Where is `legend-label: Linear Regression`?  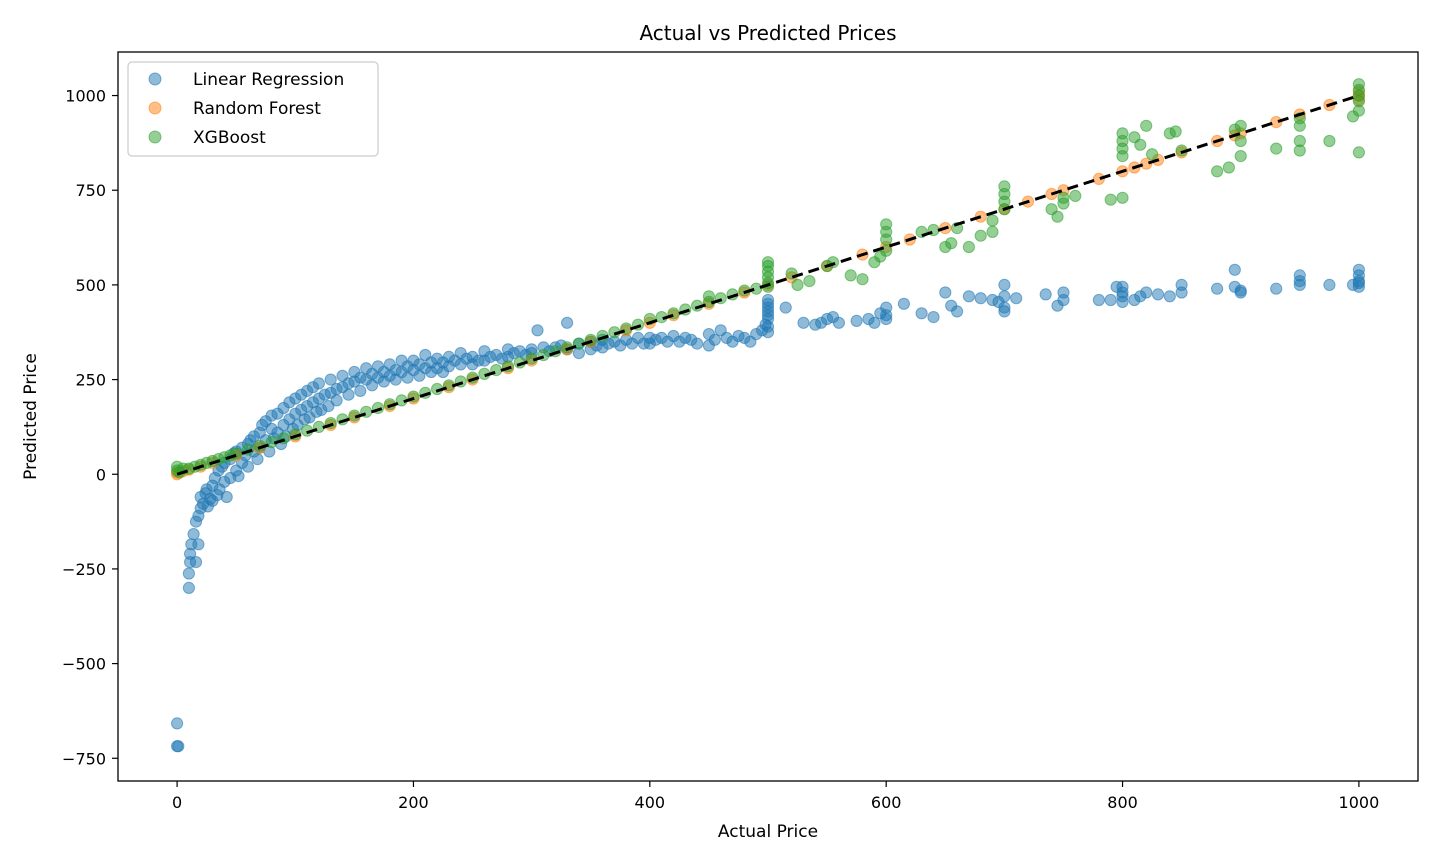
legend-label: Linear Regression is located at coordinates (268, 80).